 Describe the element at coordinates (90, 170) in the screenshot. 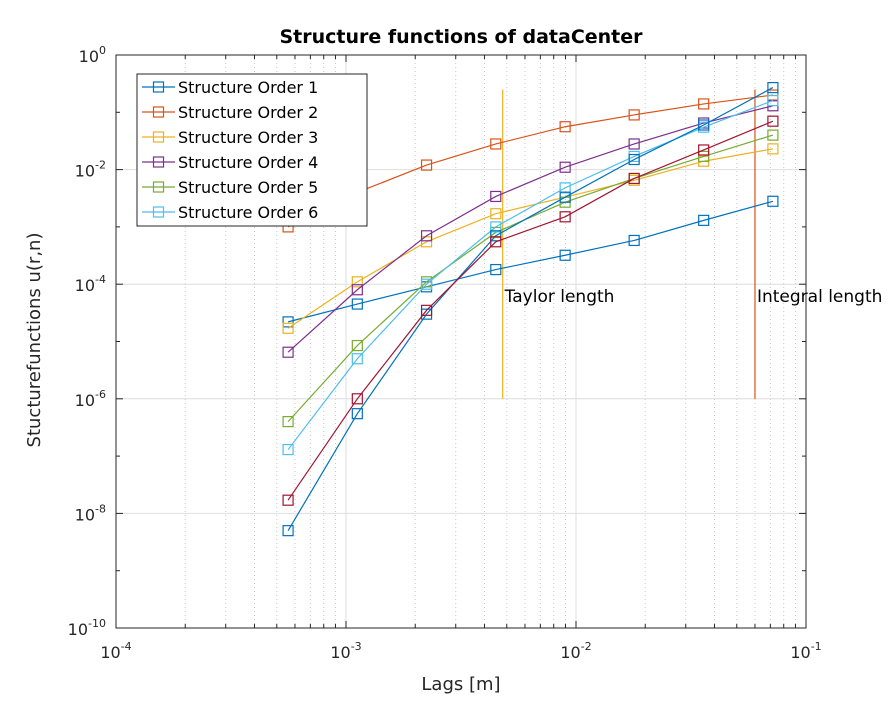

I see `y-tick-label: 10⁻²` at that location.